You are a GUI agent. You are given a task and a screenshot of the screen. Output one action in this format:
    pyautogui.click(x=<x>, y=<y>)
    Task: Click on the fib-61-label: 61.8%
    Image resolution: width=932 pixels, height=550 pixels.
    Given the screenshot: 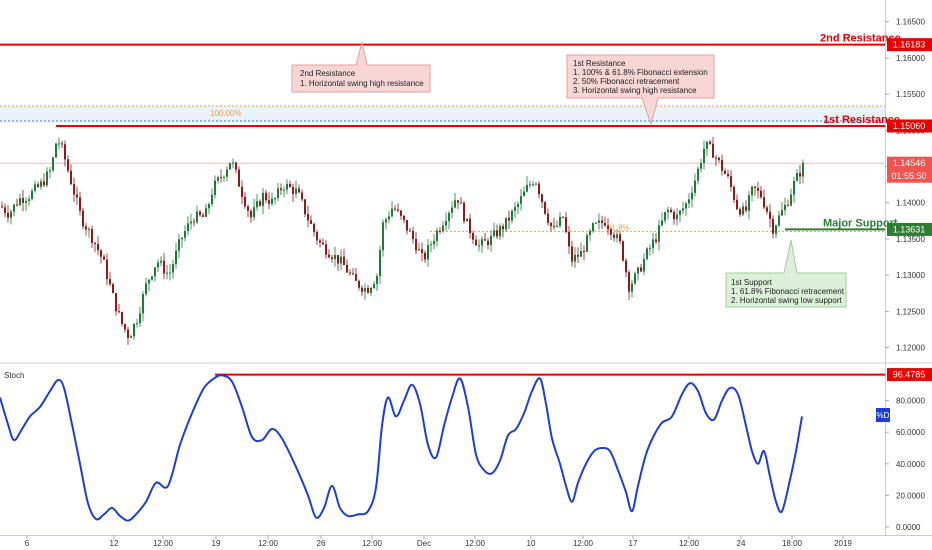 What is the action you would take?
    pyautogui.click(x=618, y=227)
    